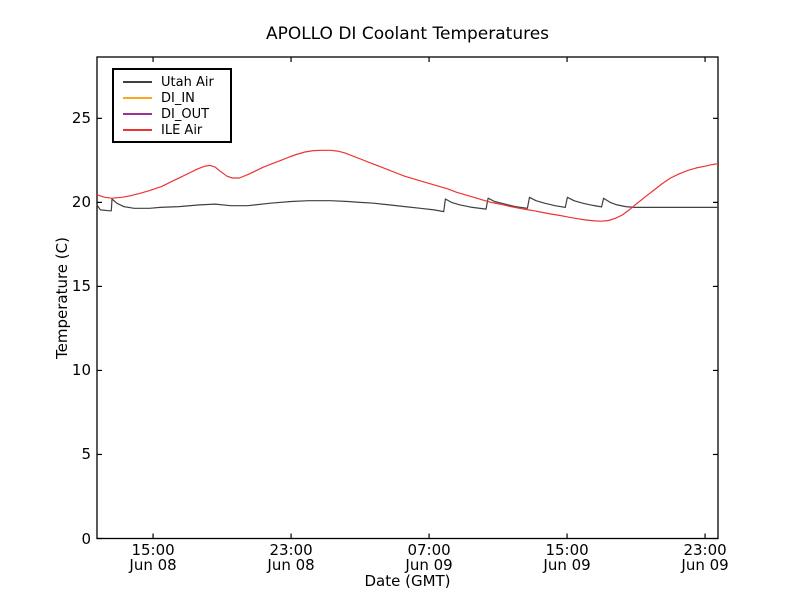 Image resolution: width=800 pixels, height=600 pixels. I want to click on y-tick-label: 0, so click(86, 538).